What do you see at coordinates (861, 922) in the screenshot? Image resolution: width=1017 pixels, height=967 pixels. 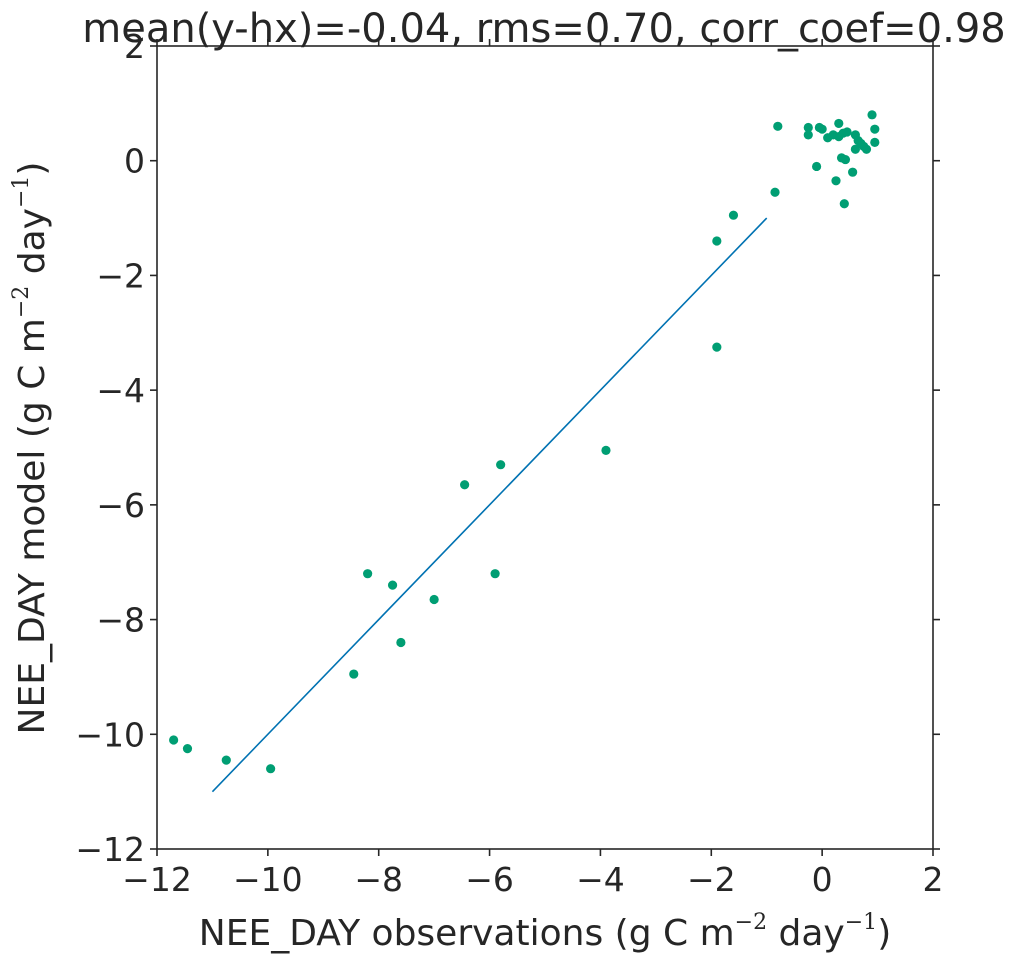 I see `x-axis-title-exp2: −1` at bounding box center [861, 922].